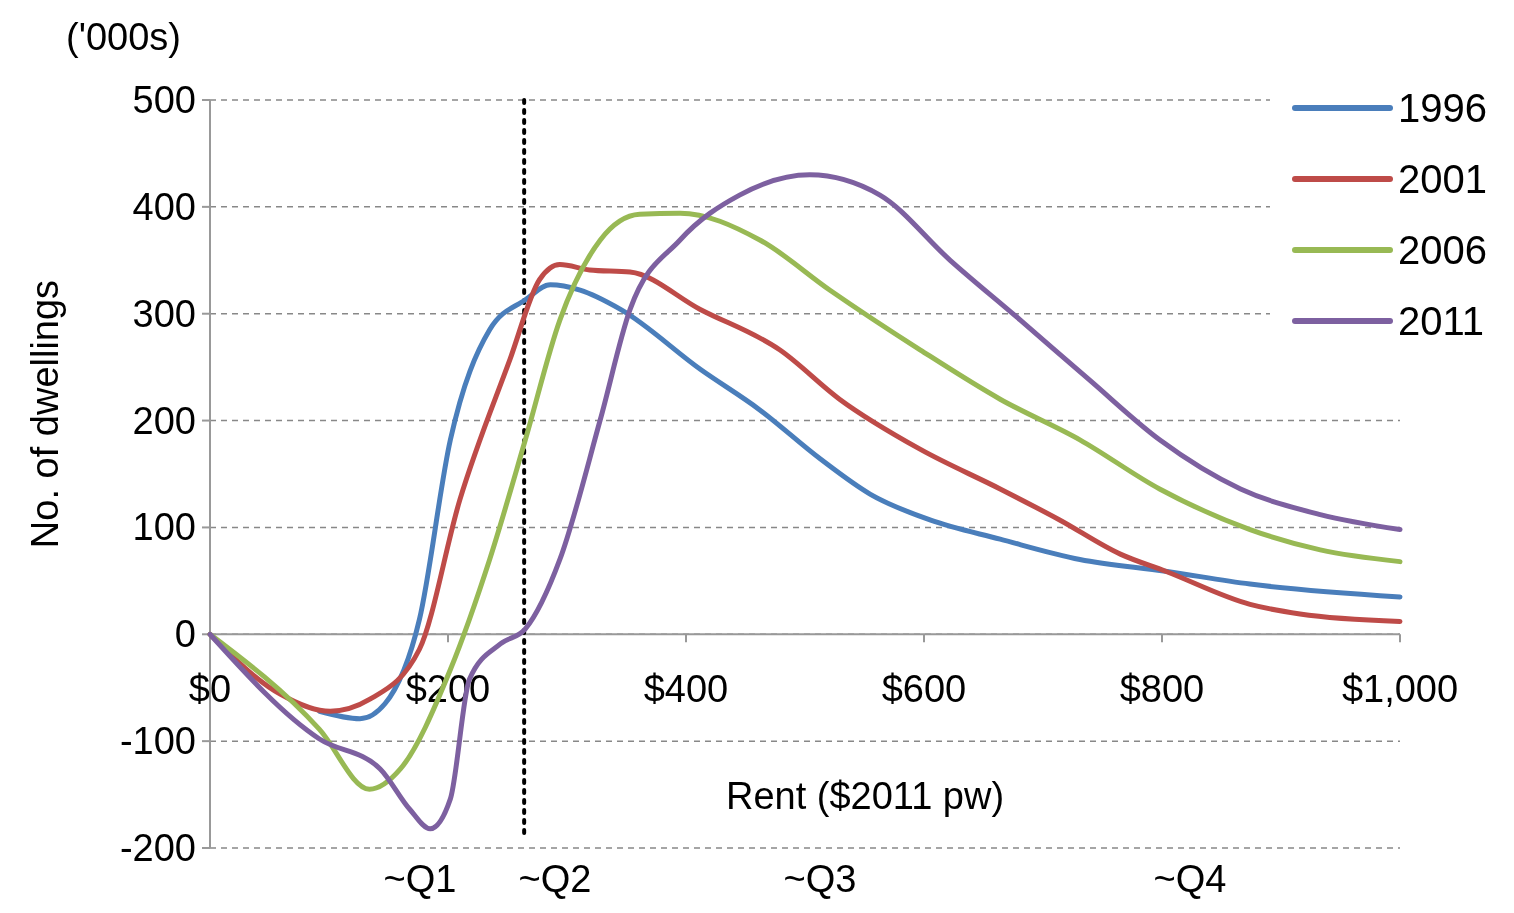 The height and width of the screenshot is (913, 1514). Describe the element at coordinates (686, 689) in the screenshot. I see `x-tick-label: $400` at that location.